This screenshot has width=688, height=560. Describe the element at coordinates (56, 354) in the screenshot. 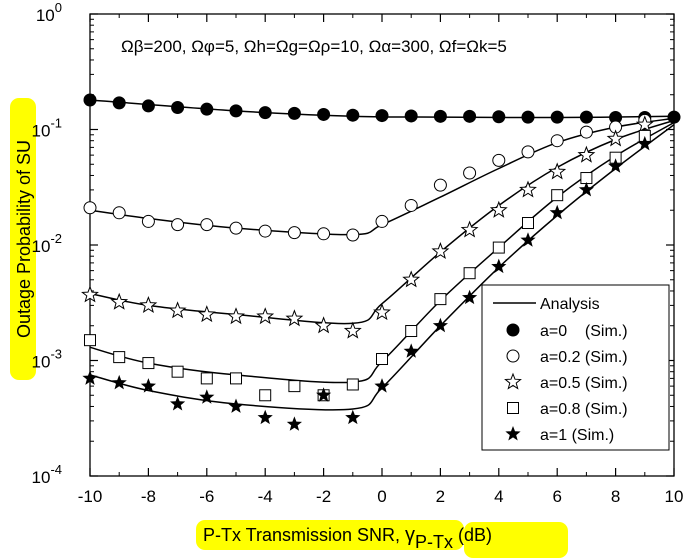

I see `y-tick-exponent: -3` at that location.